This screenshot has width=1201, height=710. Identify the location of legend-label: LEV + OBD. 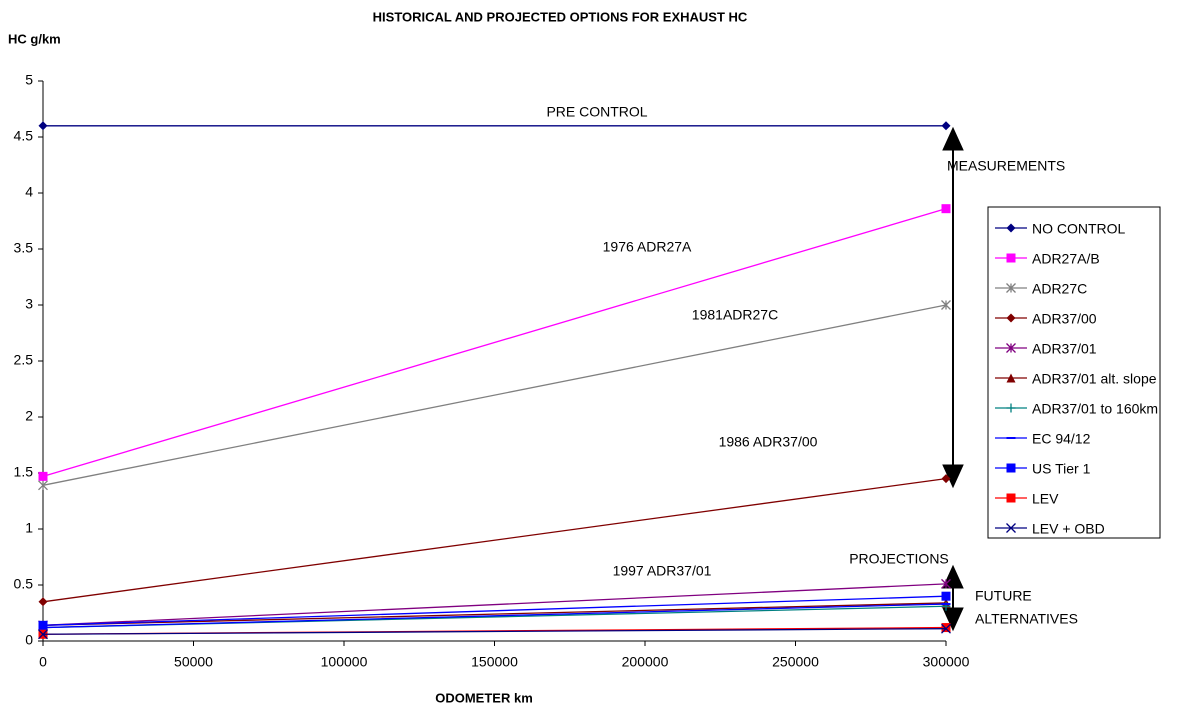
(1068, 529).